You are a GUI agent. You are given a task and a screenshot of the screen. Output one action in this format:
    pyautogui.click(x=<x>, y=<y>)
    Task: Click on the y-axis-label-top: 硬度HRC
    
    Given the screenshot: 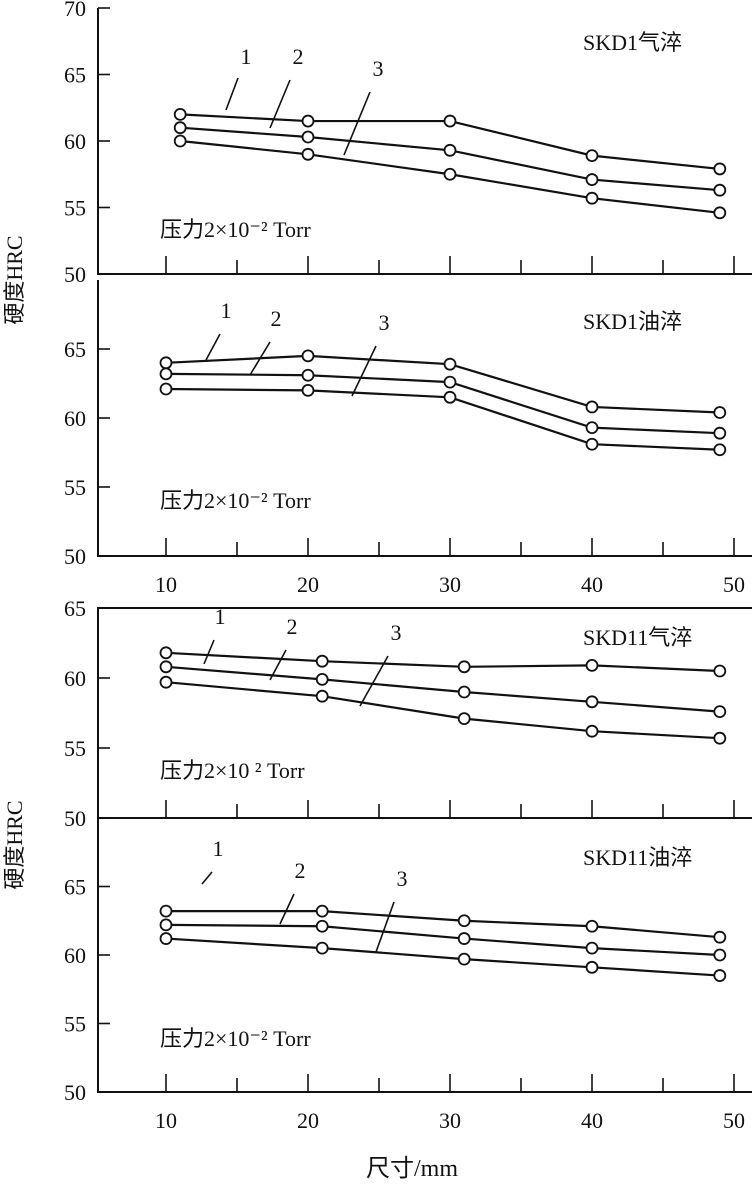 What is the action you would take?
    pyautogui.click(x=14, y=279)
    